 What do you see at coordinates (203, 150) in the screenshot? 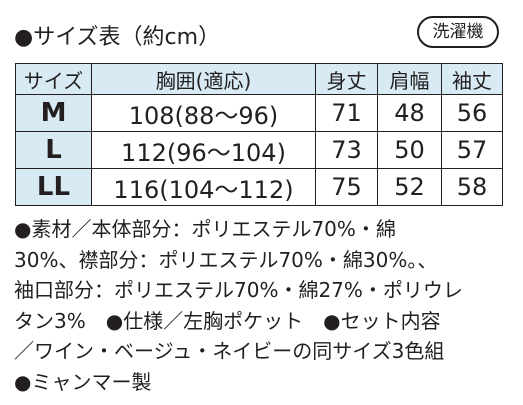
I see `chest-cell: 112(96〜104)` at bounding box center [203, 150].